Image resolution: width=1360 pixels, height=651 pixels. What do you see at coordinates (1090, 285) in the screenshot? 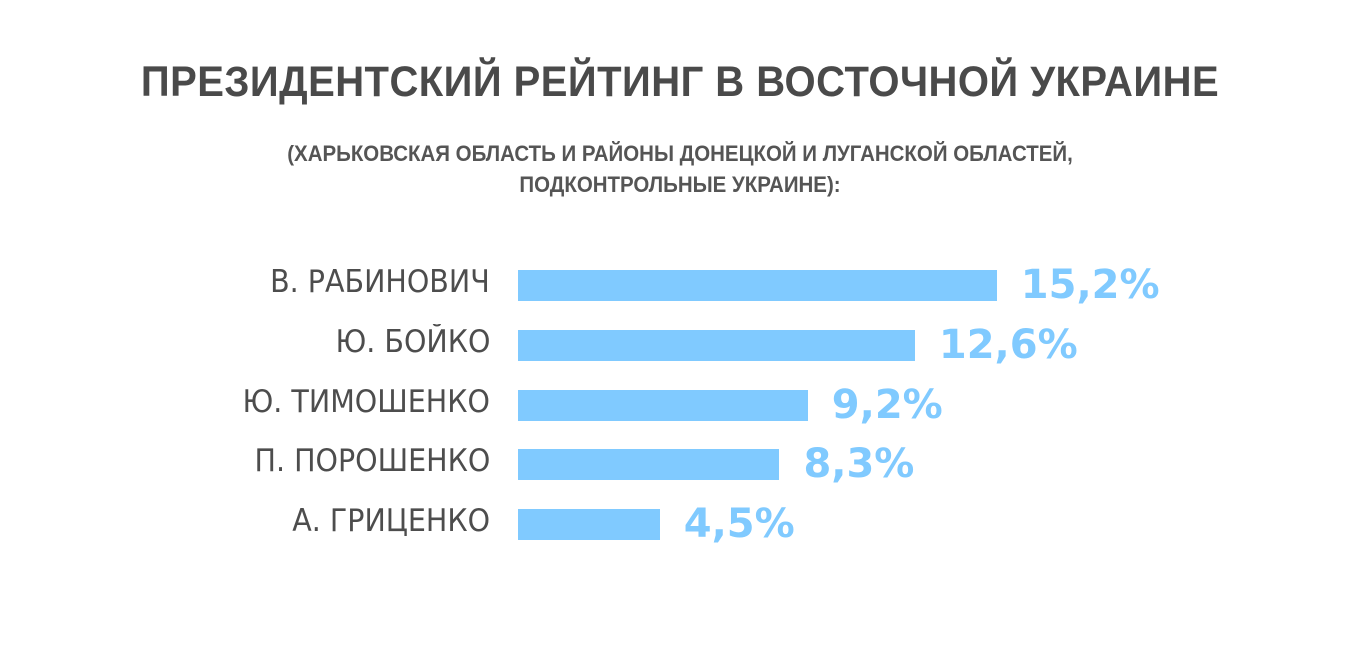
I see `bar-value-label: 15,2%` at bounding box center [1090, 285].